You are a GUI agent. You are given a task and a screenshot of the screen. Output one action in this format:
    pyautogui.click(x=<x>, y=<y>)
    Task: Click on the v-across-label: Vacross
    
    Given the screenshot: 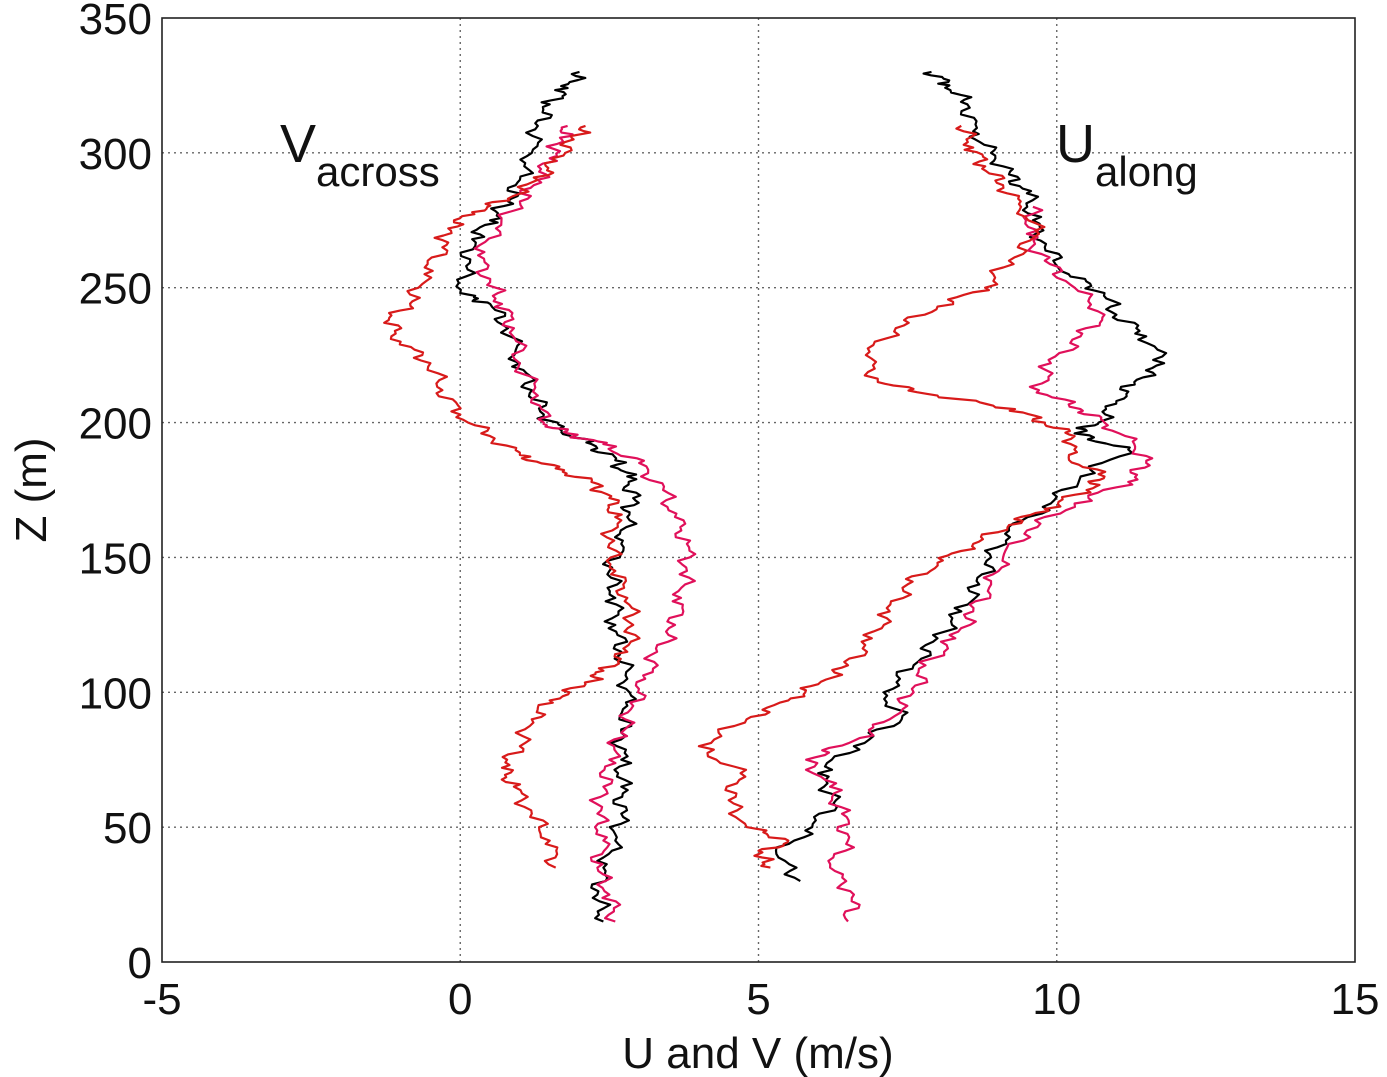 What is the action you would take?
    pyautogui.click(x=360, y=154)
    